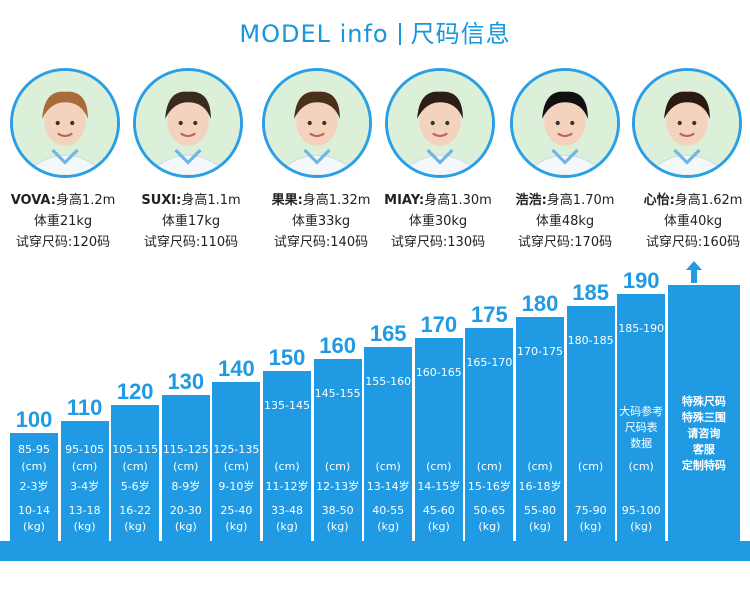  What do you see at coordinates (580, 200) in the screenshot?
I see `model-height: 身高1.70m` at bounding box center [580, 200].